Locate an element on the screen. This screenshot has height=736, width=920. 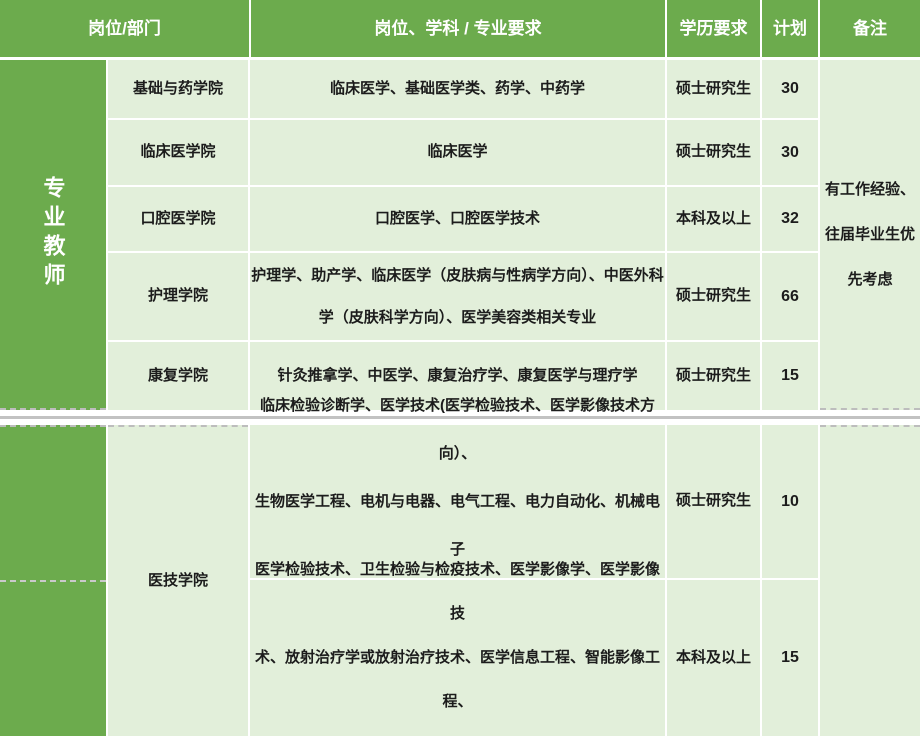
req-cell: 口腔医学、口腔医学技术 is located at coordinates (457, 219).